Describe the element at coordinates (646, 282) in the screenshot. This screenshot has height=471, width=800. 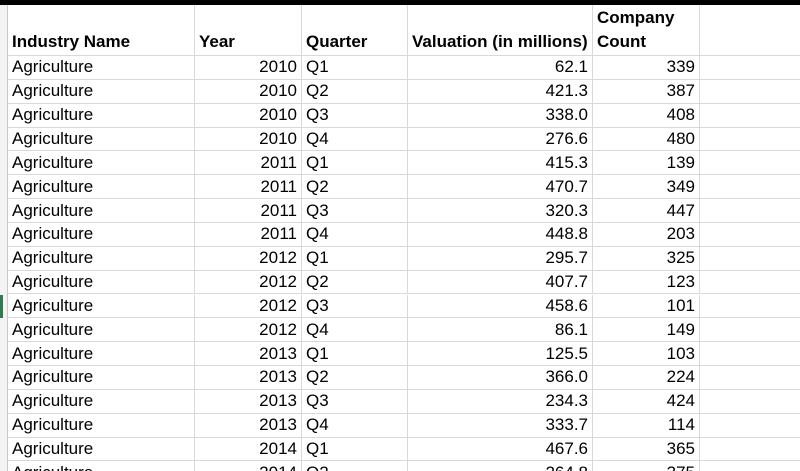
I see `company-count-cell: 123` at that location.